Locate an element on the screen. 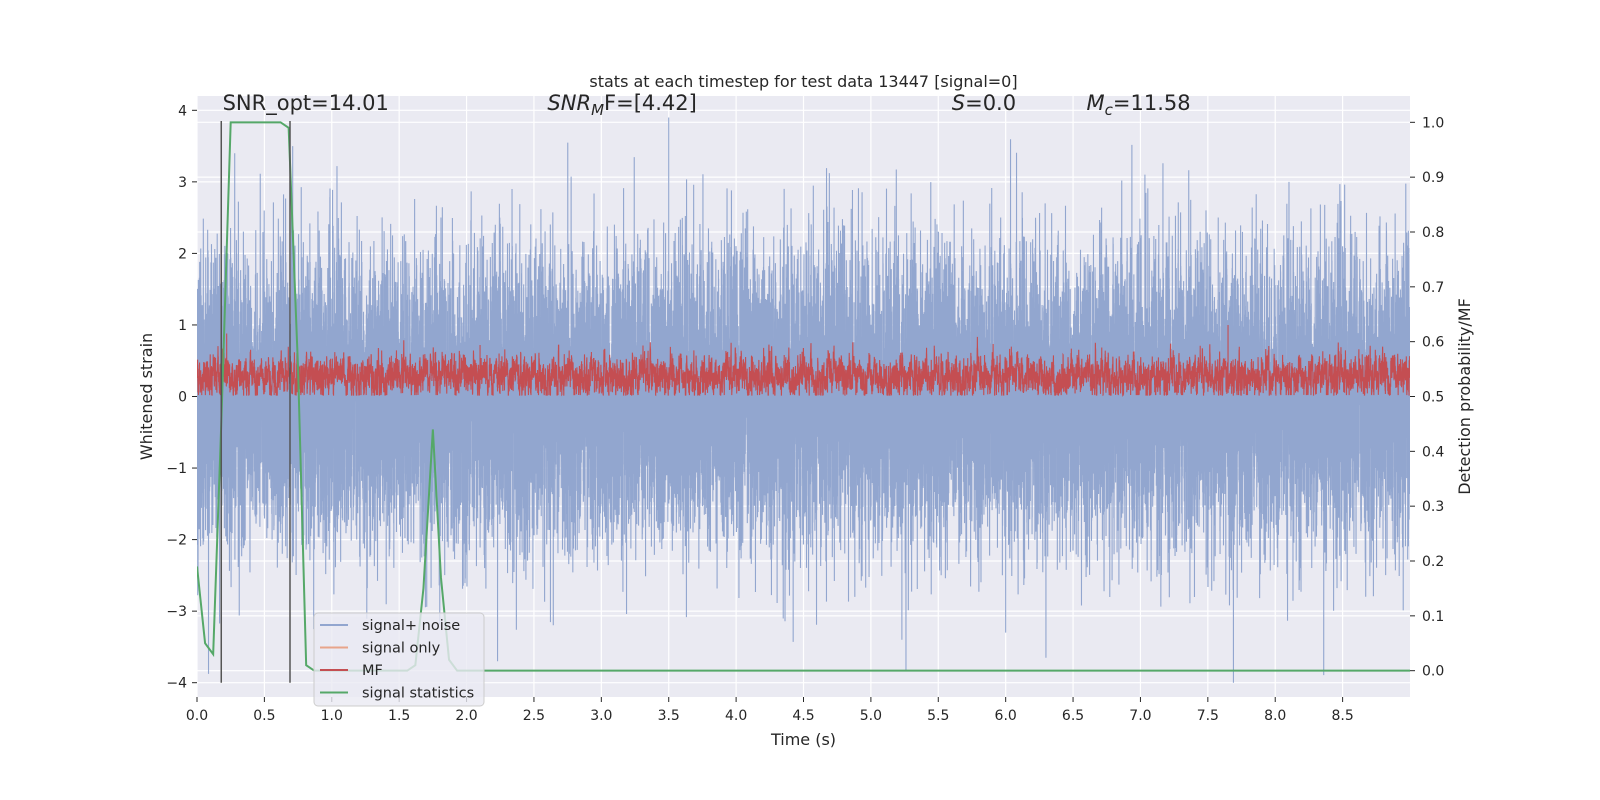 The image size is (1600, 800). legend-label: signal statistics is located at coordinates (418, 694).